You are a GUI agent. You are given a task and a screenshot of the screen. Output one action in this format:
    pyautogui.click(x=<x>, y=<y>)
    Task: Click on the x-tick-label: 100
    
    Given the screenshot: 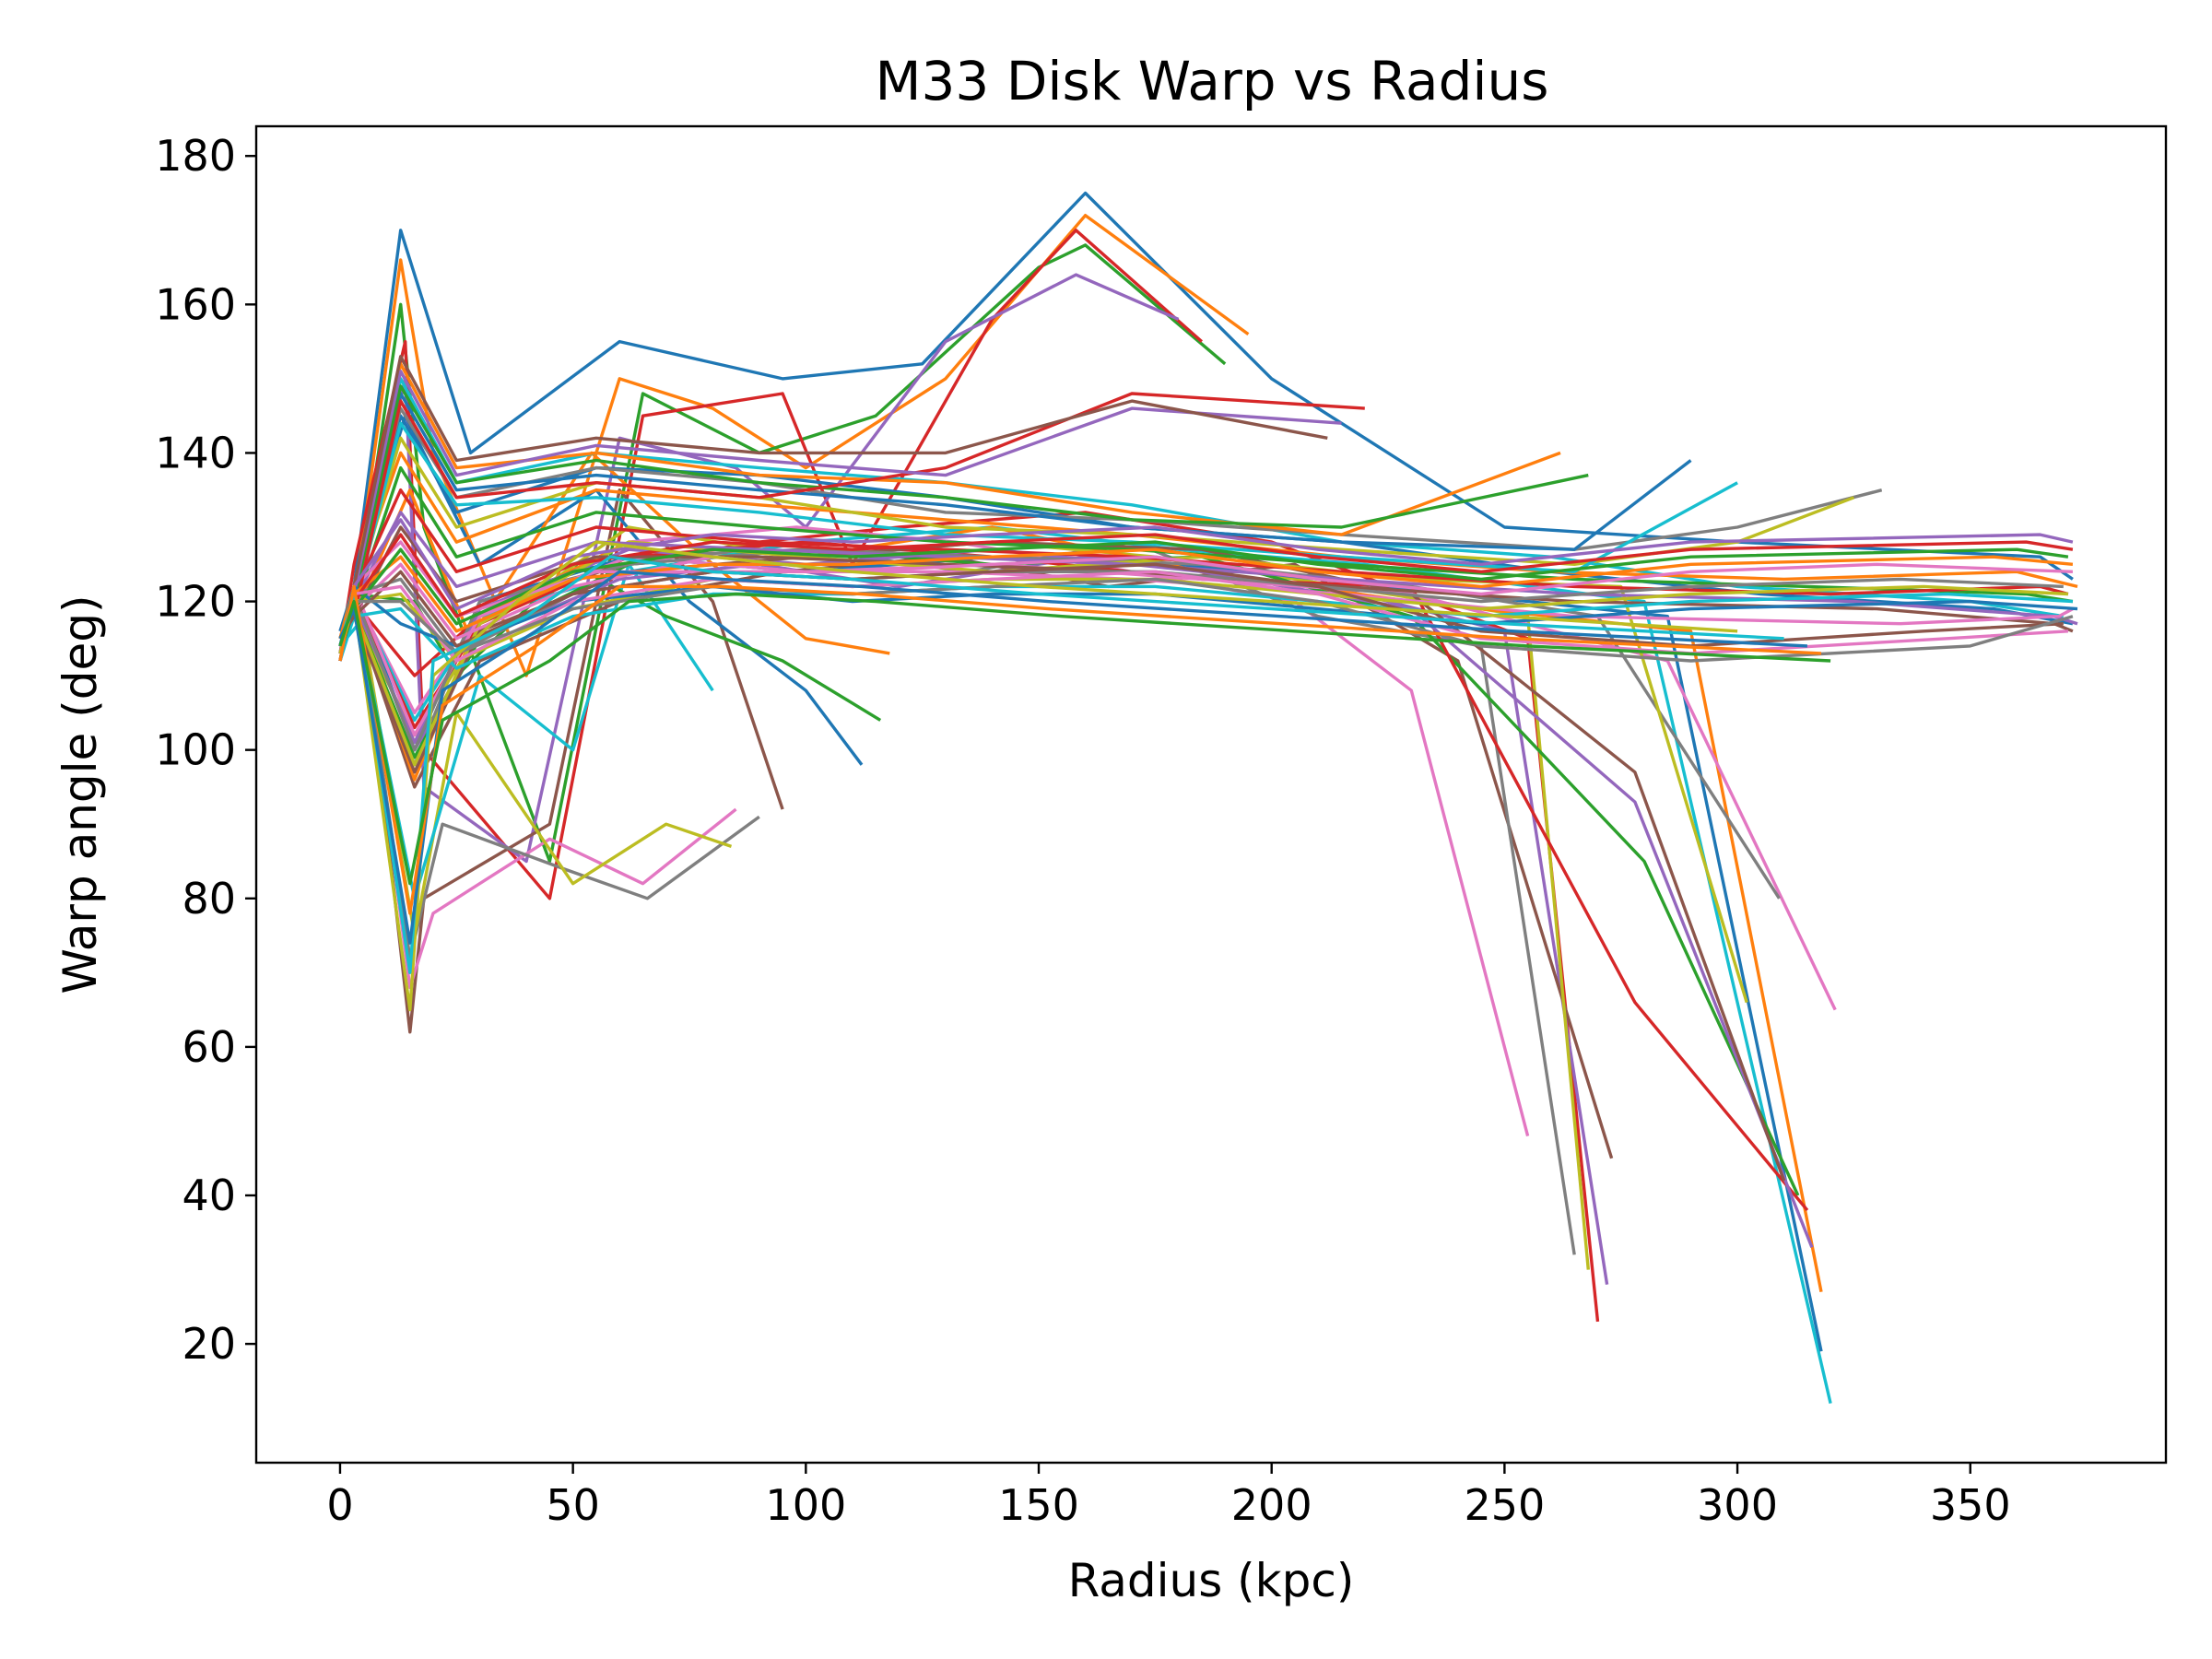 What is the action you would take?
    pyautogui.click(x=805, y=1505)
    